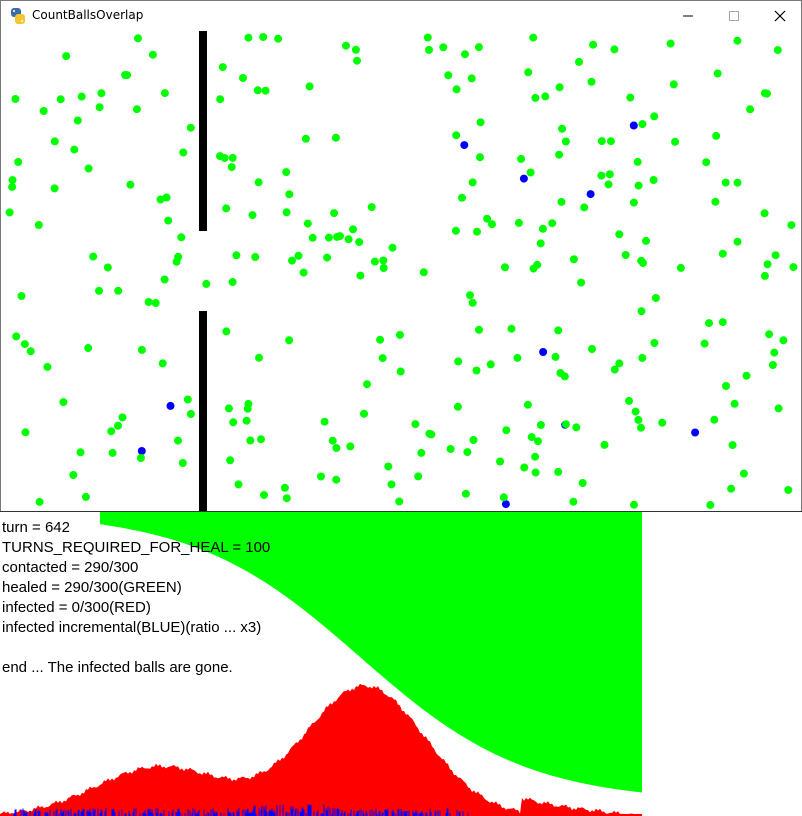 This screenshot has height=816, width=802. I want to click on close-button, so click(779, 16).